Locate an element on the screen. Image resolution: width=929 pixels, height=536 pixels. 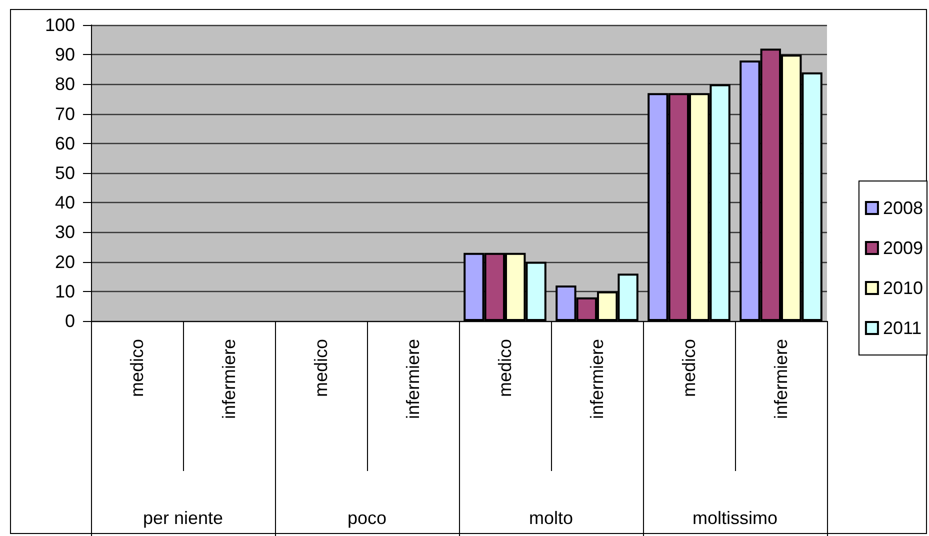
y-tick-label: 50 is located at coordinates (64, 173).